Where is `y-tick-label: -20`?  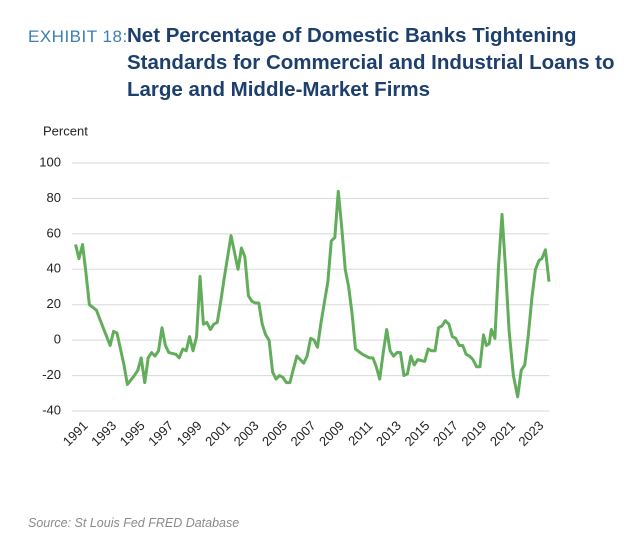
y-tick-label: -20 is located at coordinates (51, 374).